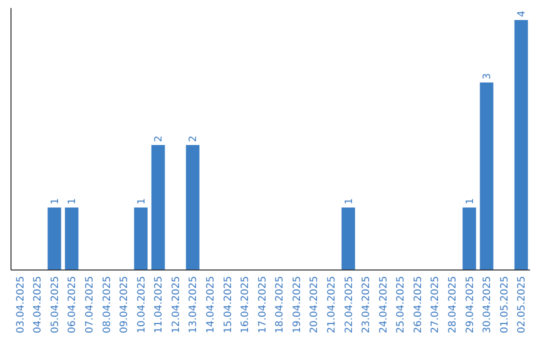  What do you see at coordinates (246, 305) in the screenshot?
I see `x-tick-label: 16.04.2025` at bounding box center [246, 305].